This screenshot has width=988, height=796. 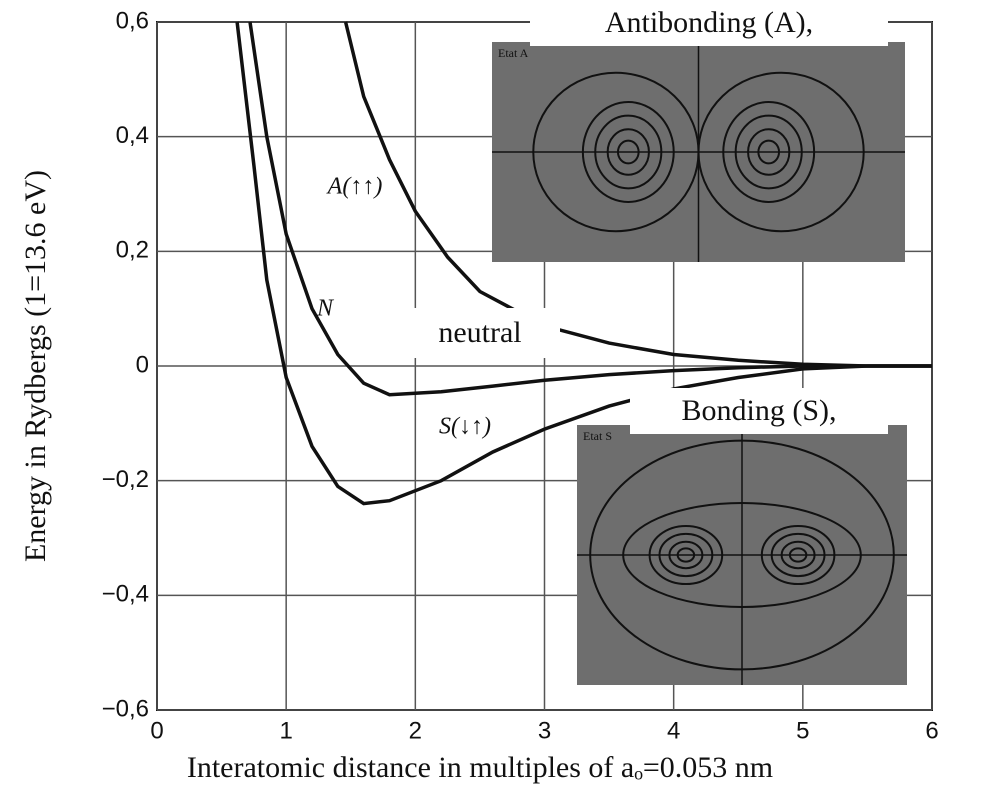 I want to click on x-tick-label: 6, so click(x=931, y=730).